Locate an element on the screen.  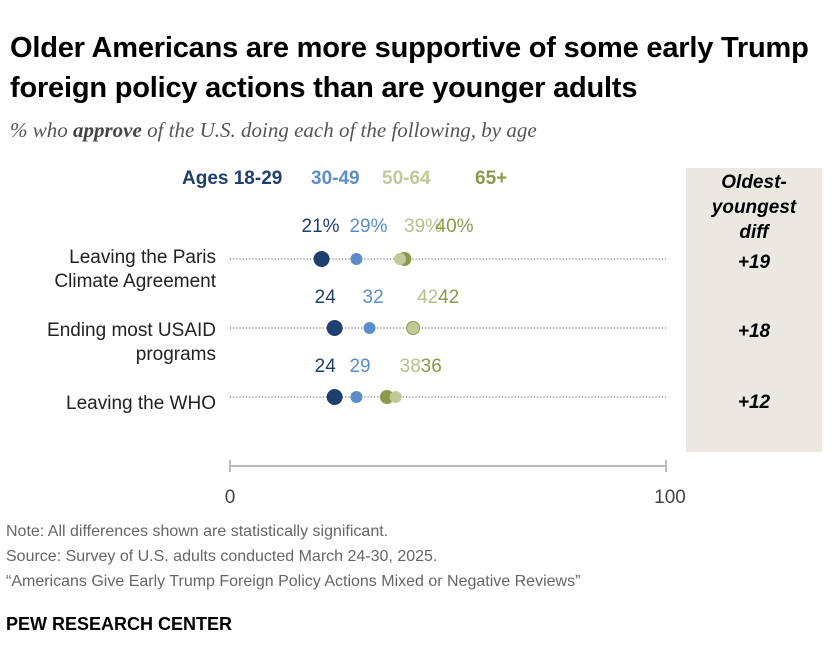
diff-value-who: +12 is located at coordinates (754, 402).